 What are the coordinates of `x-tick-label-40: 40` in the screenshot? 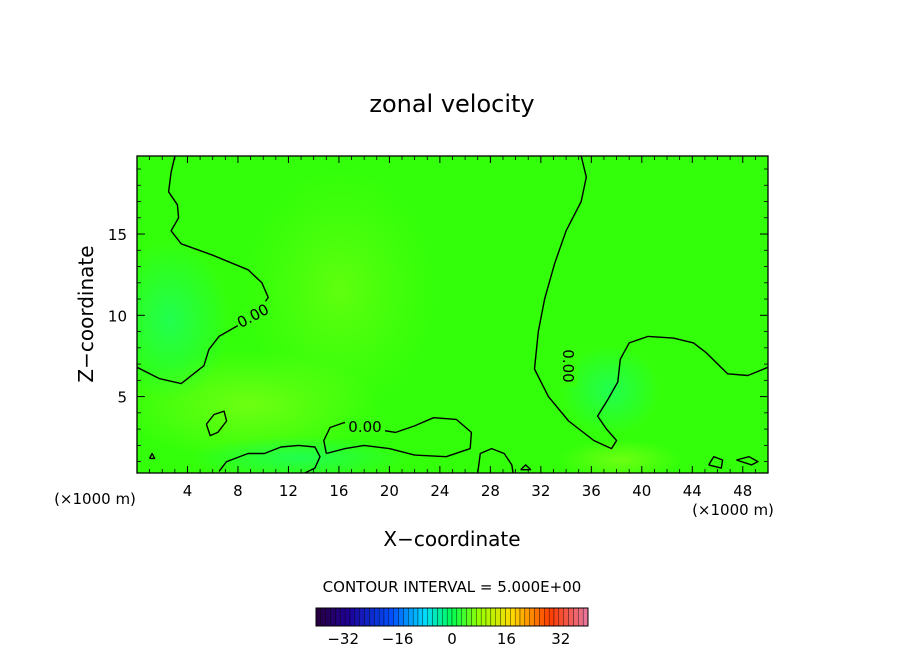 It's located at (641, 491).